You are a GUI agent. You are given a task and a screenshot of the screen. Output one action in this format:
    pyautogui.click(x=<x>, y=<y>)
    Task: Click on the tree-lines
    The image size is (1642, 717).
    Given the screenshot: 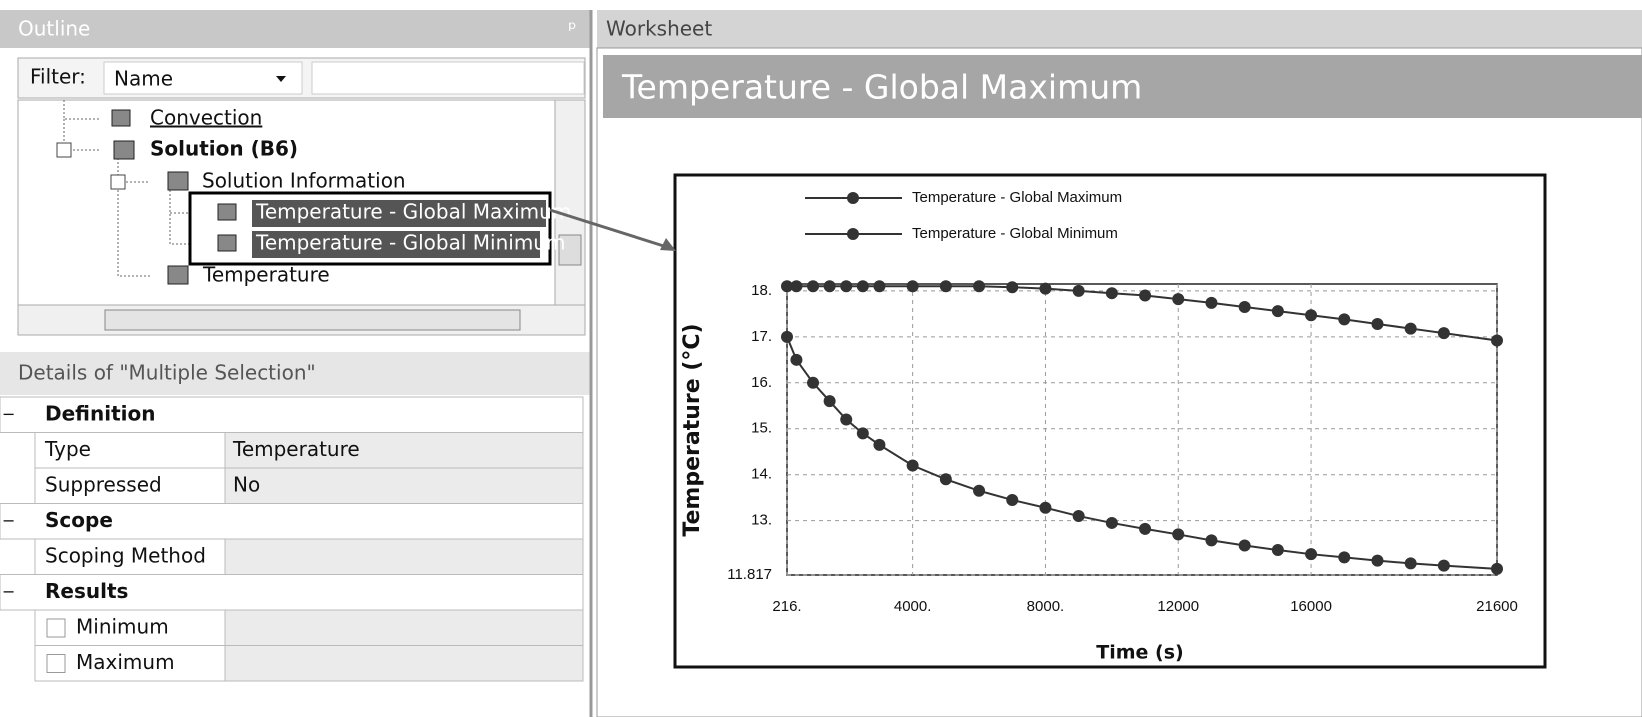 What is the action you would take?
    pyautogui.click(x=126, y=188)
    